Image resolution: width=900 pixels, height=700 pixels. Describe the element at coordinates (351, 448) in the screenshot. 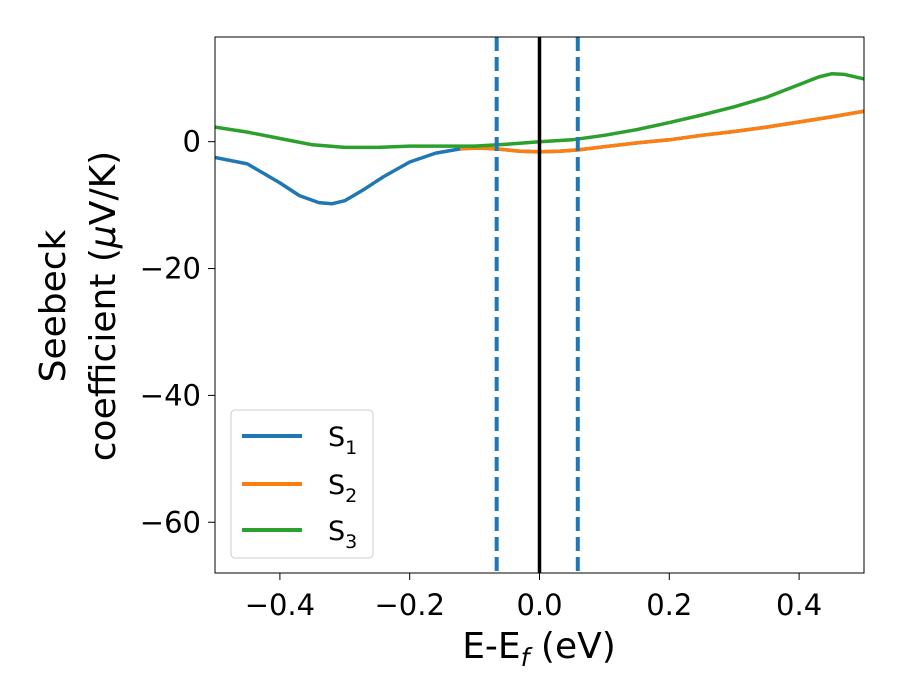

I see `legend-label-s1-sub: 1` at that location.